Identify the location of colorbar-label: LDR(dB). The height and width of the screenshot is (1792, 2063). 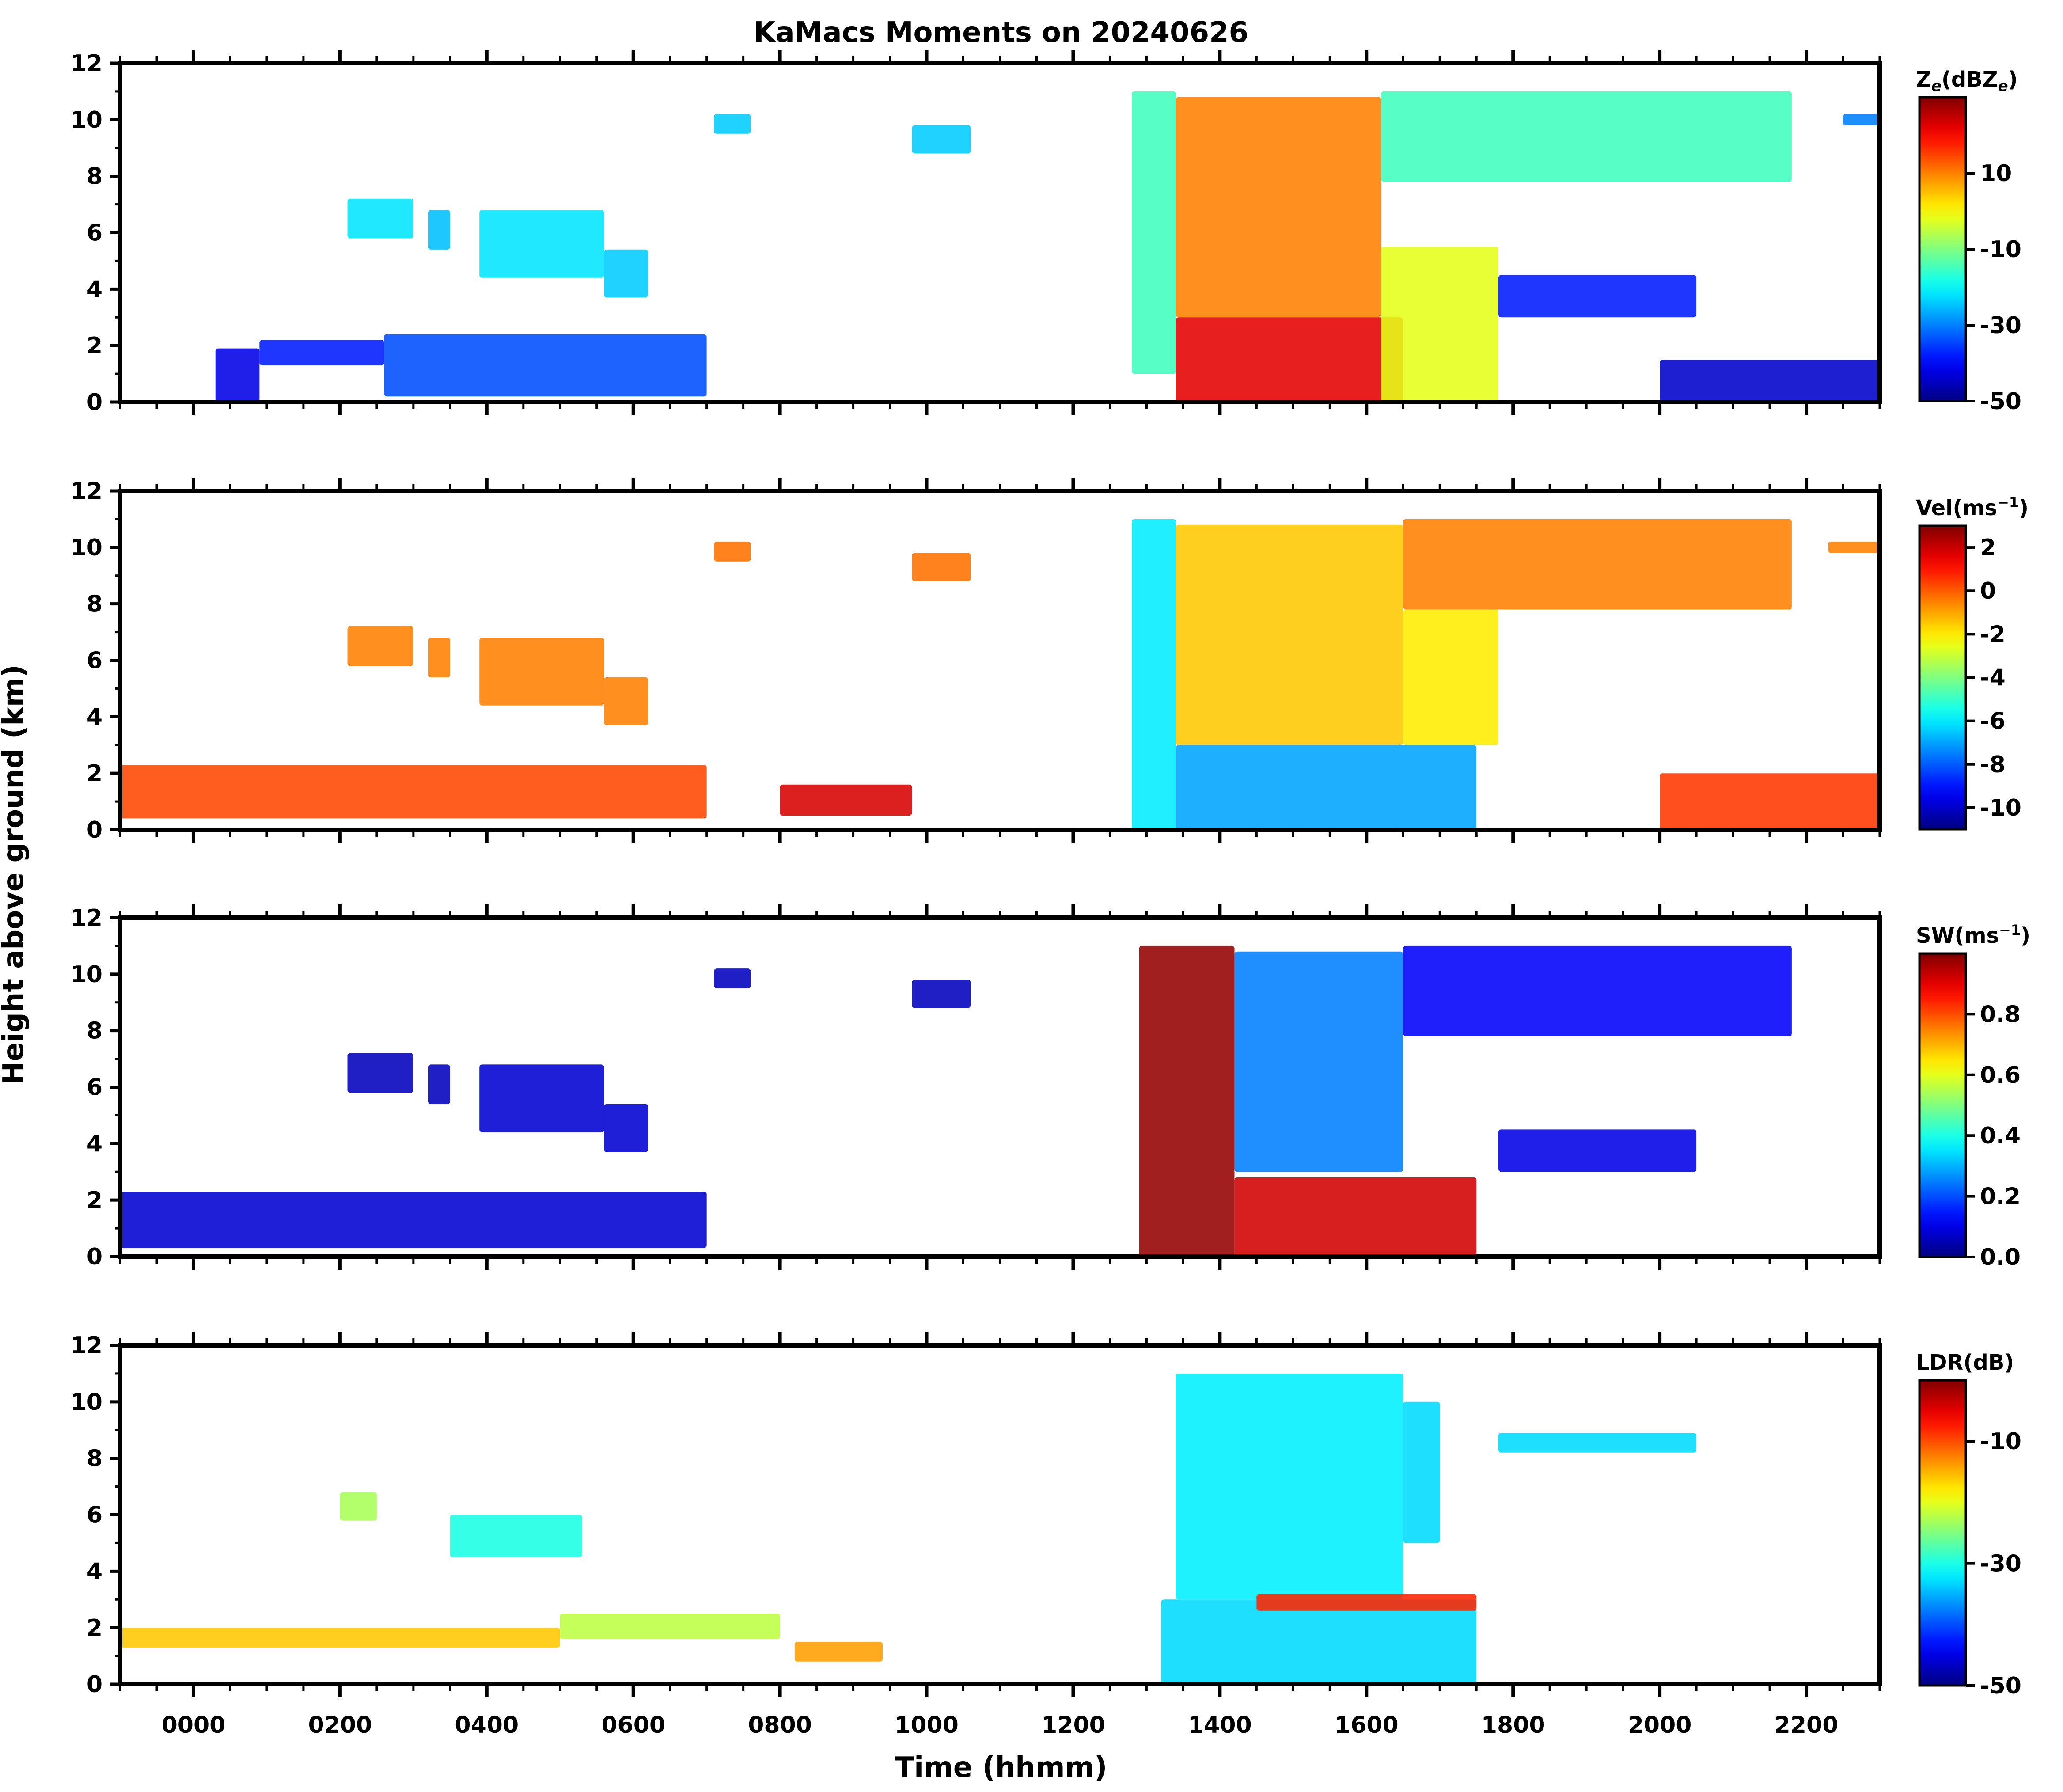
(1965, 1362).